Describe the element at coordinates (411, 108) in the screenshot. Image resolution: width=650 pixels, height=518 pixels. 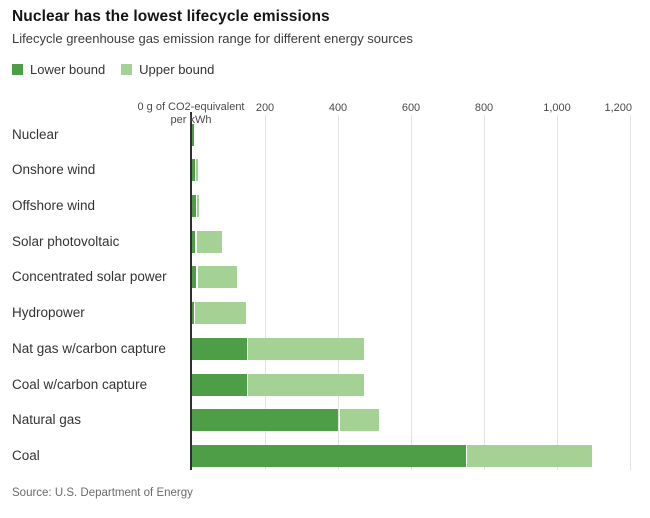
I see `axis-tick-label: 600` at that location.